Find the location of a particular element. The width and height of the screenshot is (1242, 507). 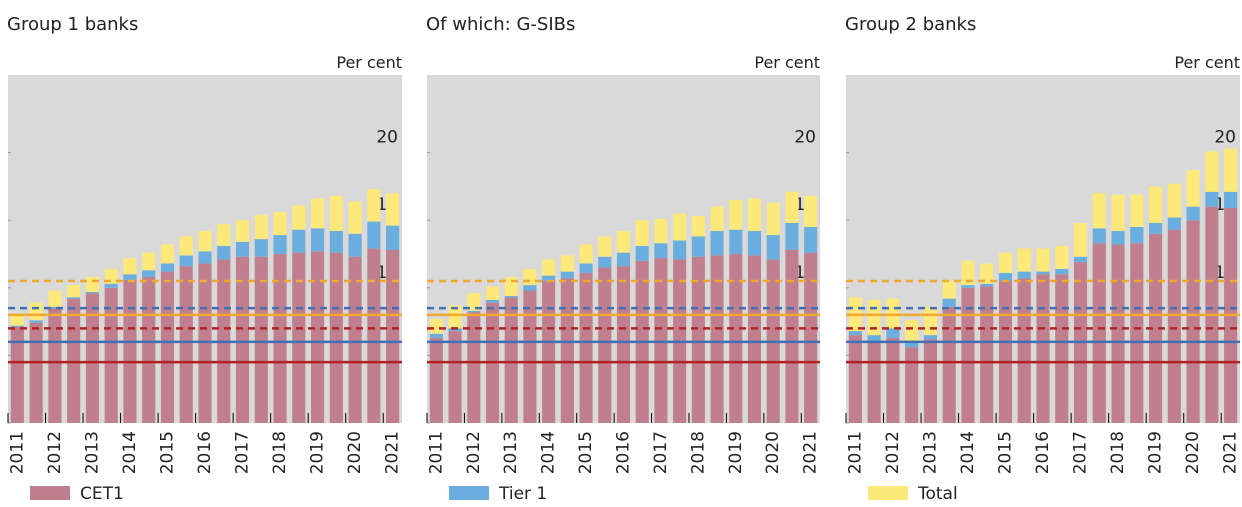

x-tick-label: 2015 is located at coordinates (1005, 452).